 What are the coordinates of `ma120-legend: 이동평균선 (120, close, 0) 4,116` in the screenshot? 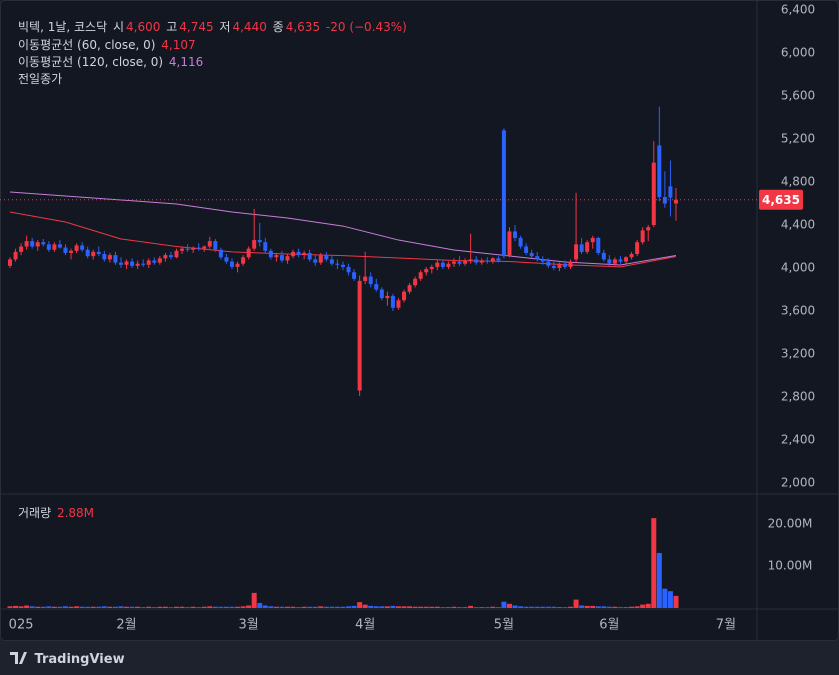 It's located at (111, 61).